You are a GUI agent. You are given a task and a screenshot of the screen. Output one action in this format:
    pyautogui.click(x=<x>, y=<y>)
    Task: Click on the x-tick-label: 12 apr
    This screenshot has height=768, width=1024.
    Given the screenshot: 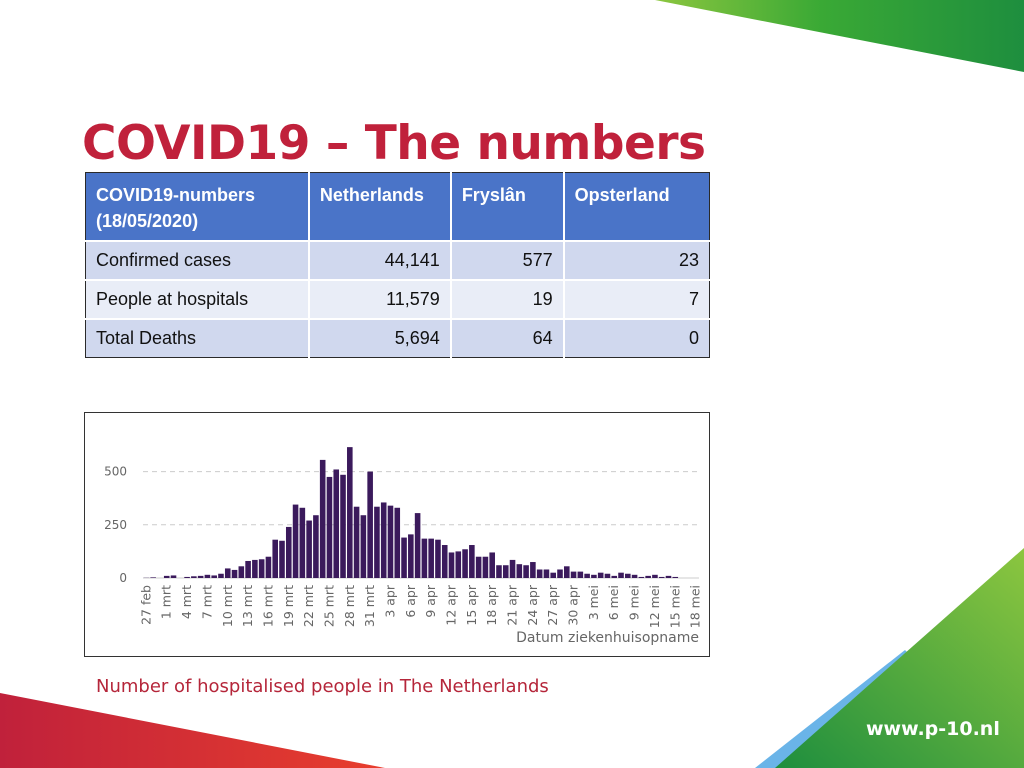 What is the action you would take?
    pyautogui.click(x=451, y=604)
    